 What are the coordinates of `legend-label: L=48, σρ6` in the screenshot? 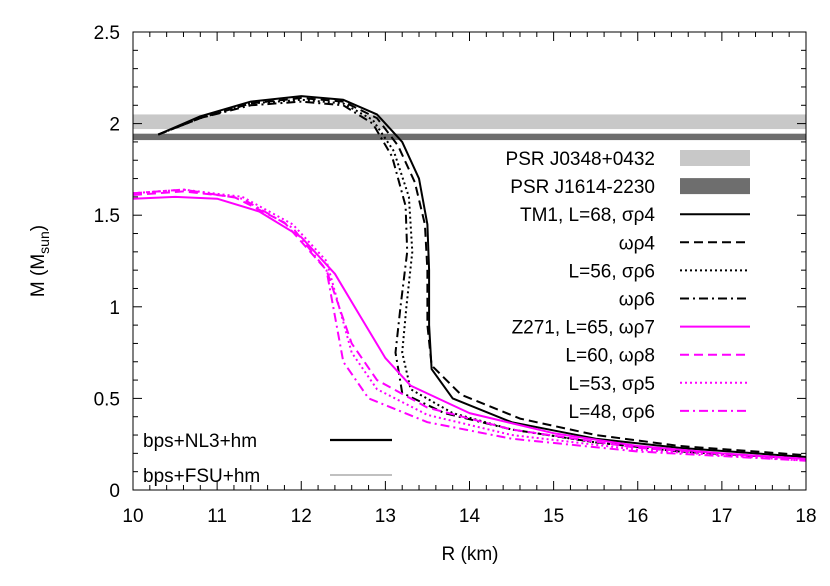 It's located at (612, 412).